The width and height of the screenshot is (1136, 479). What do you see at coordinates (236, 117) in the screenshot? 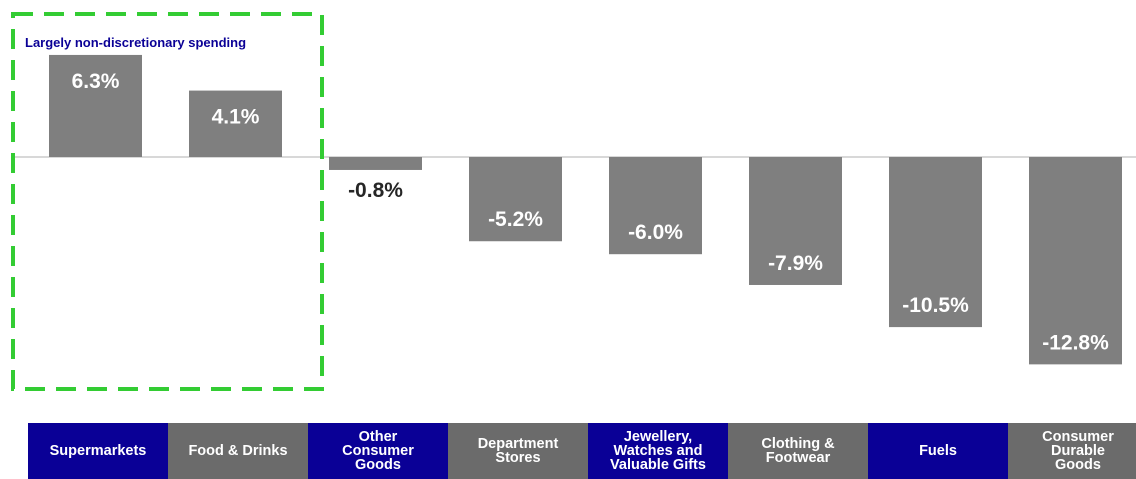
I see `bar-label-2: 4.1%` at bounding box center [236, 117].